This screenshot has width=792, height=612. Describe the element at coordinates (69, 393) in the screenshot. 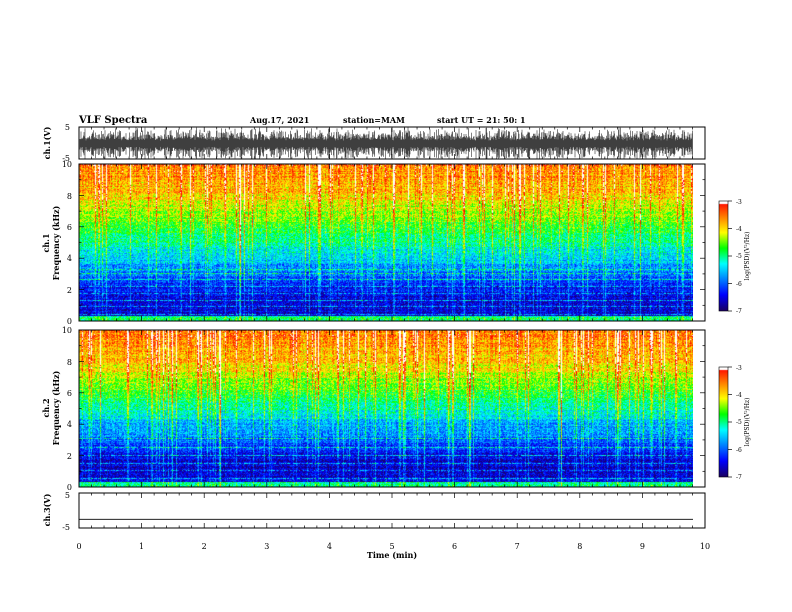

I see `ch2-ytick-6: 6` at that location.